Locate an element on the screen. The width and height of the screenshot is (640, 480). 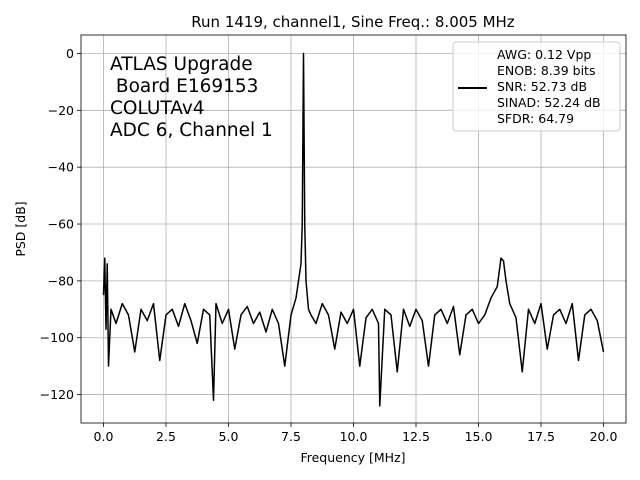
y-tick-label: 0 is located at coordinates (70, 53).